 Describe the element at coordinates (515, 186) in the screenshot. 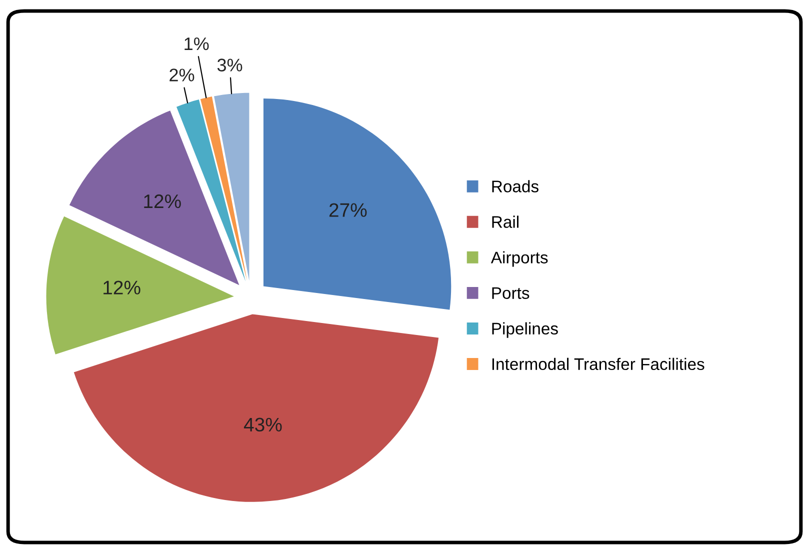

I see `legend-label: Roads` at that location.